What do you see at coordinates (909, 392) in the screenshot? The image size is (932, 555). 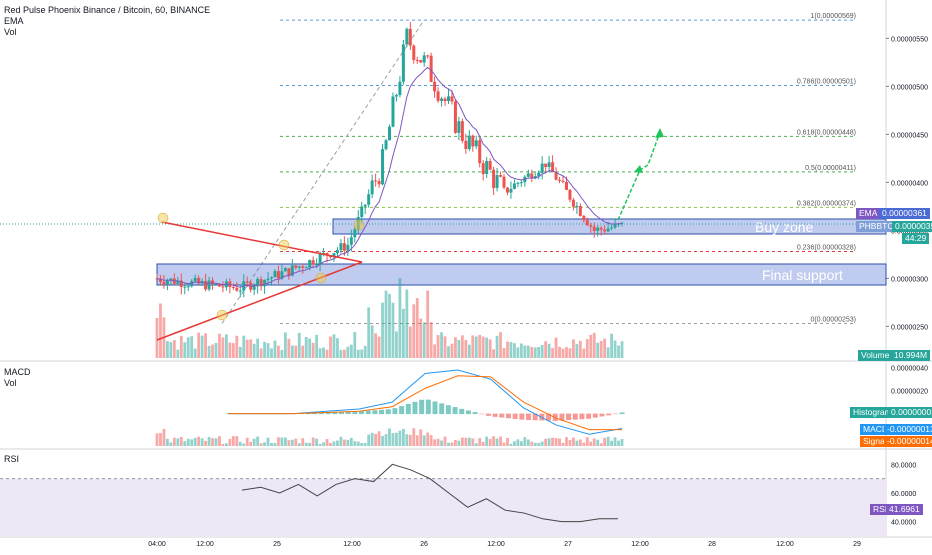 I see `macd-axis-label: 0.00000020` at bounding box center [909, 392].